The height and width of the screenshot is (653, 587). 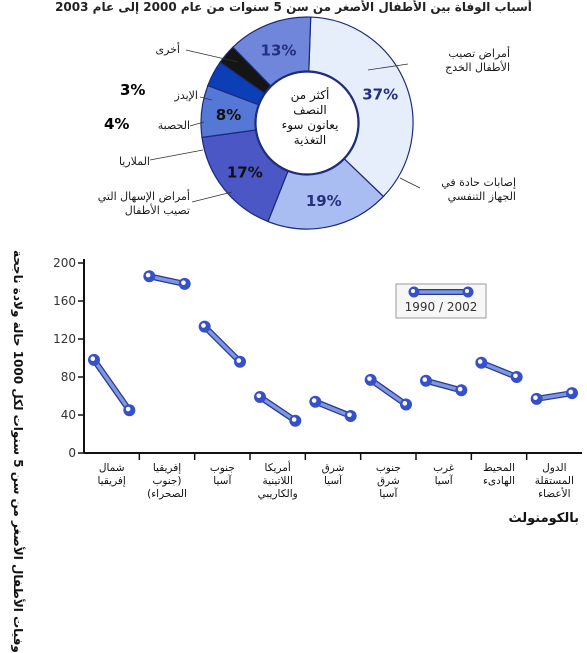 I want to click on y-tick-label: 120, so click(x=64, y=339).